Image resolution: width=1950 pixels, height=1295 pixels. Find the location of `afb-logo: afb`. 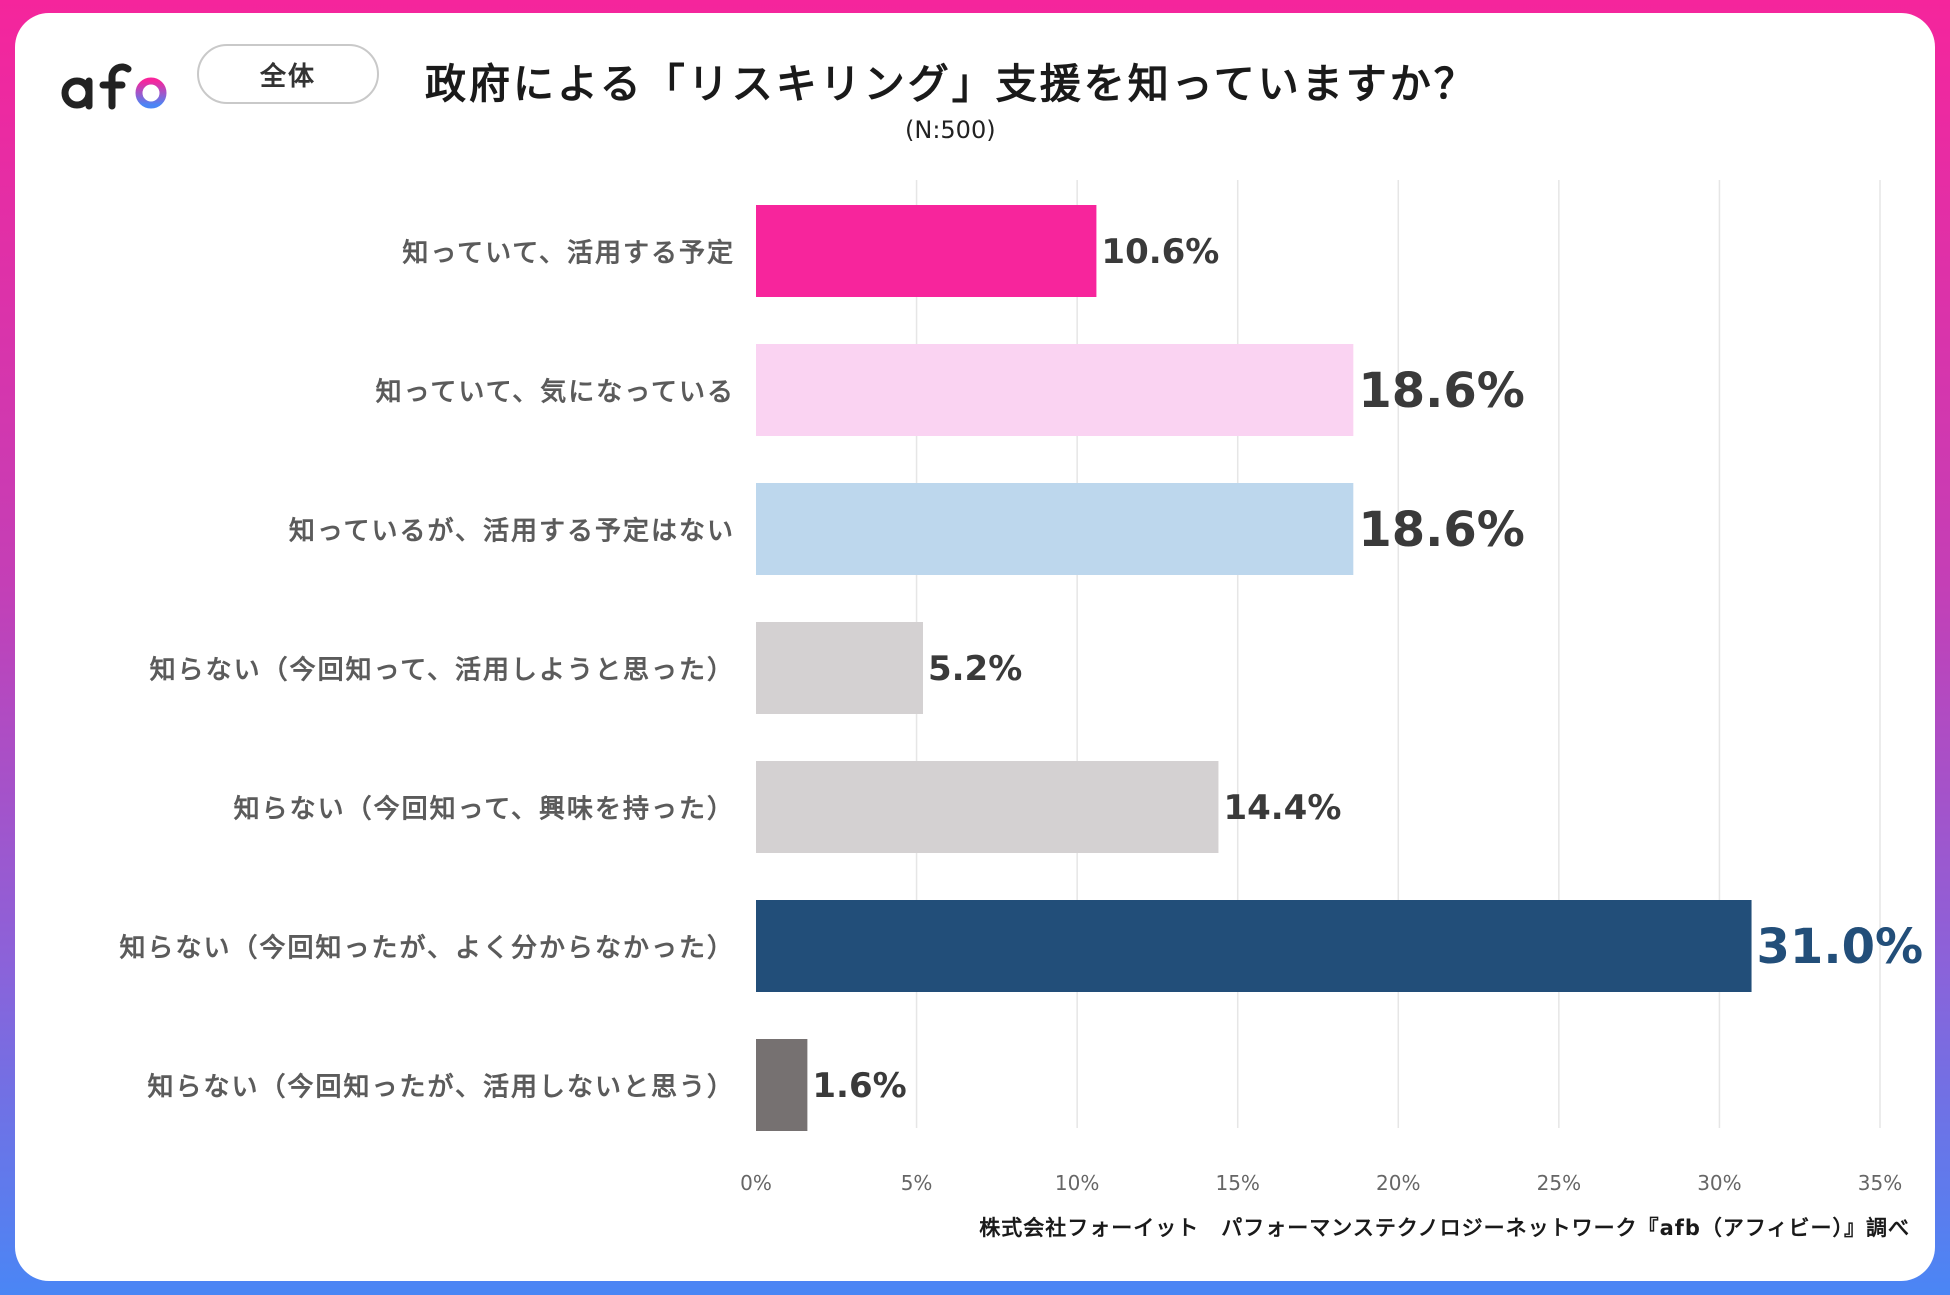

afb-logo: afb is located at coordinates (115, 85).